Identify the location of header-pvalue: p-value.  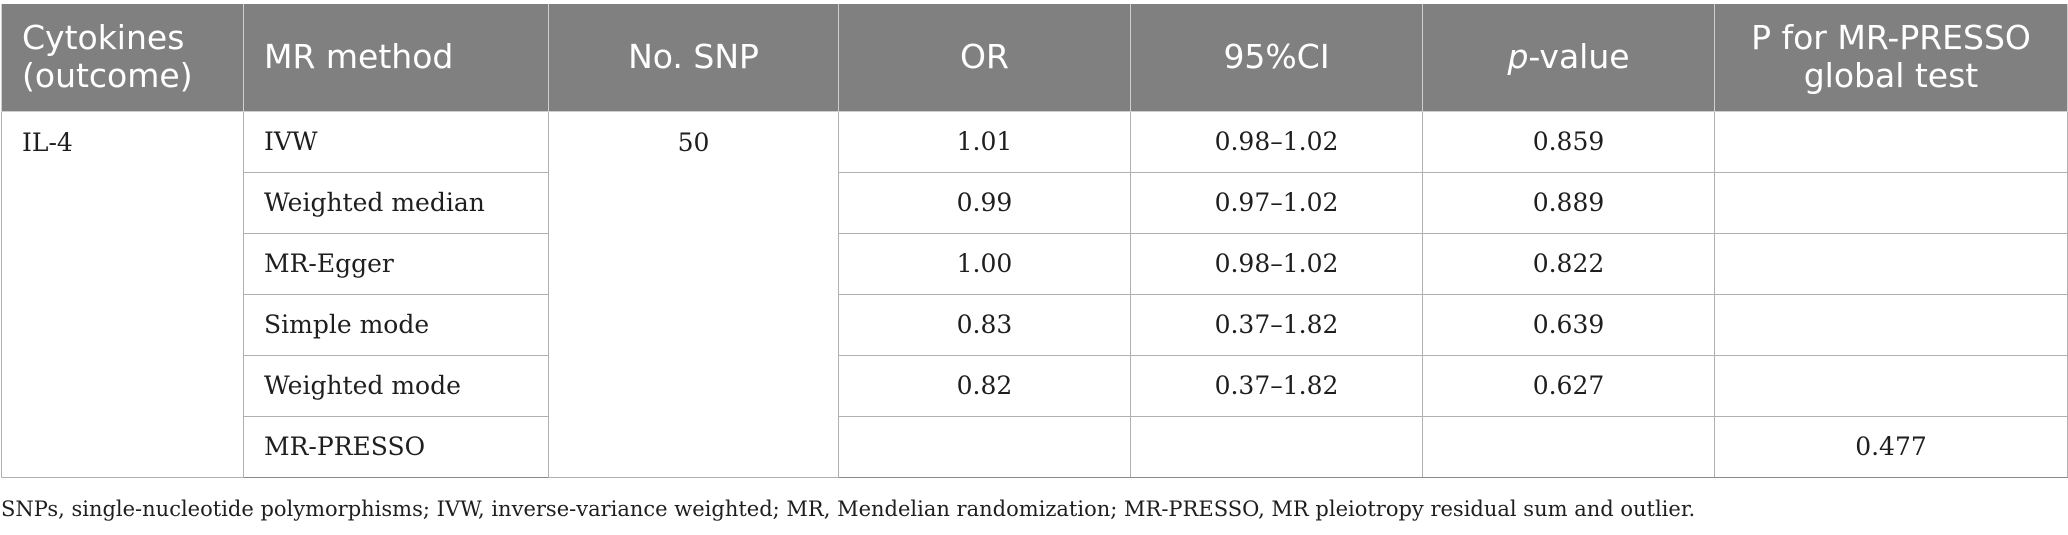
(1568, 58).